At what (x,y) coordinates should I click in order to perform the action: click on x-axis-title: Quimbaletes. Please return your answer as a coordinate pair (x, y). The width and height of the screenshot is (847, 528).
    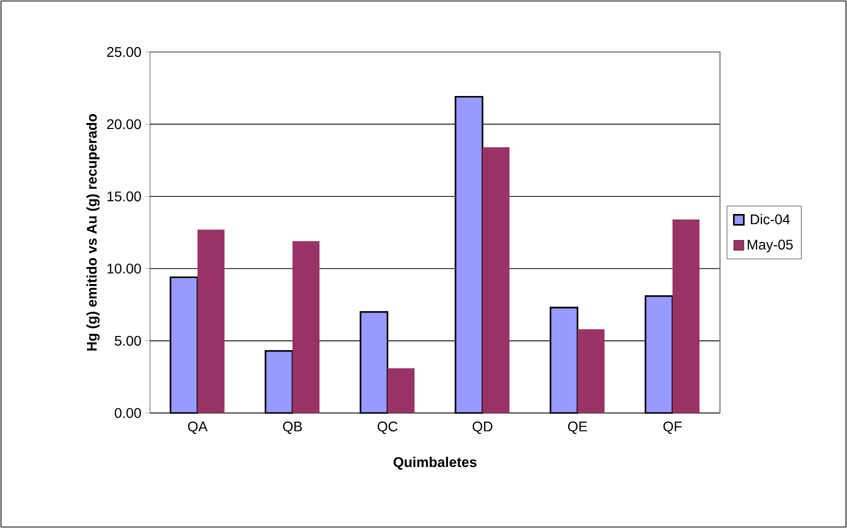
    Looking at the image, I should click on (435, 463).